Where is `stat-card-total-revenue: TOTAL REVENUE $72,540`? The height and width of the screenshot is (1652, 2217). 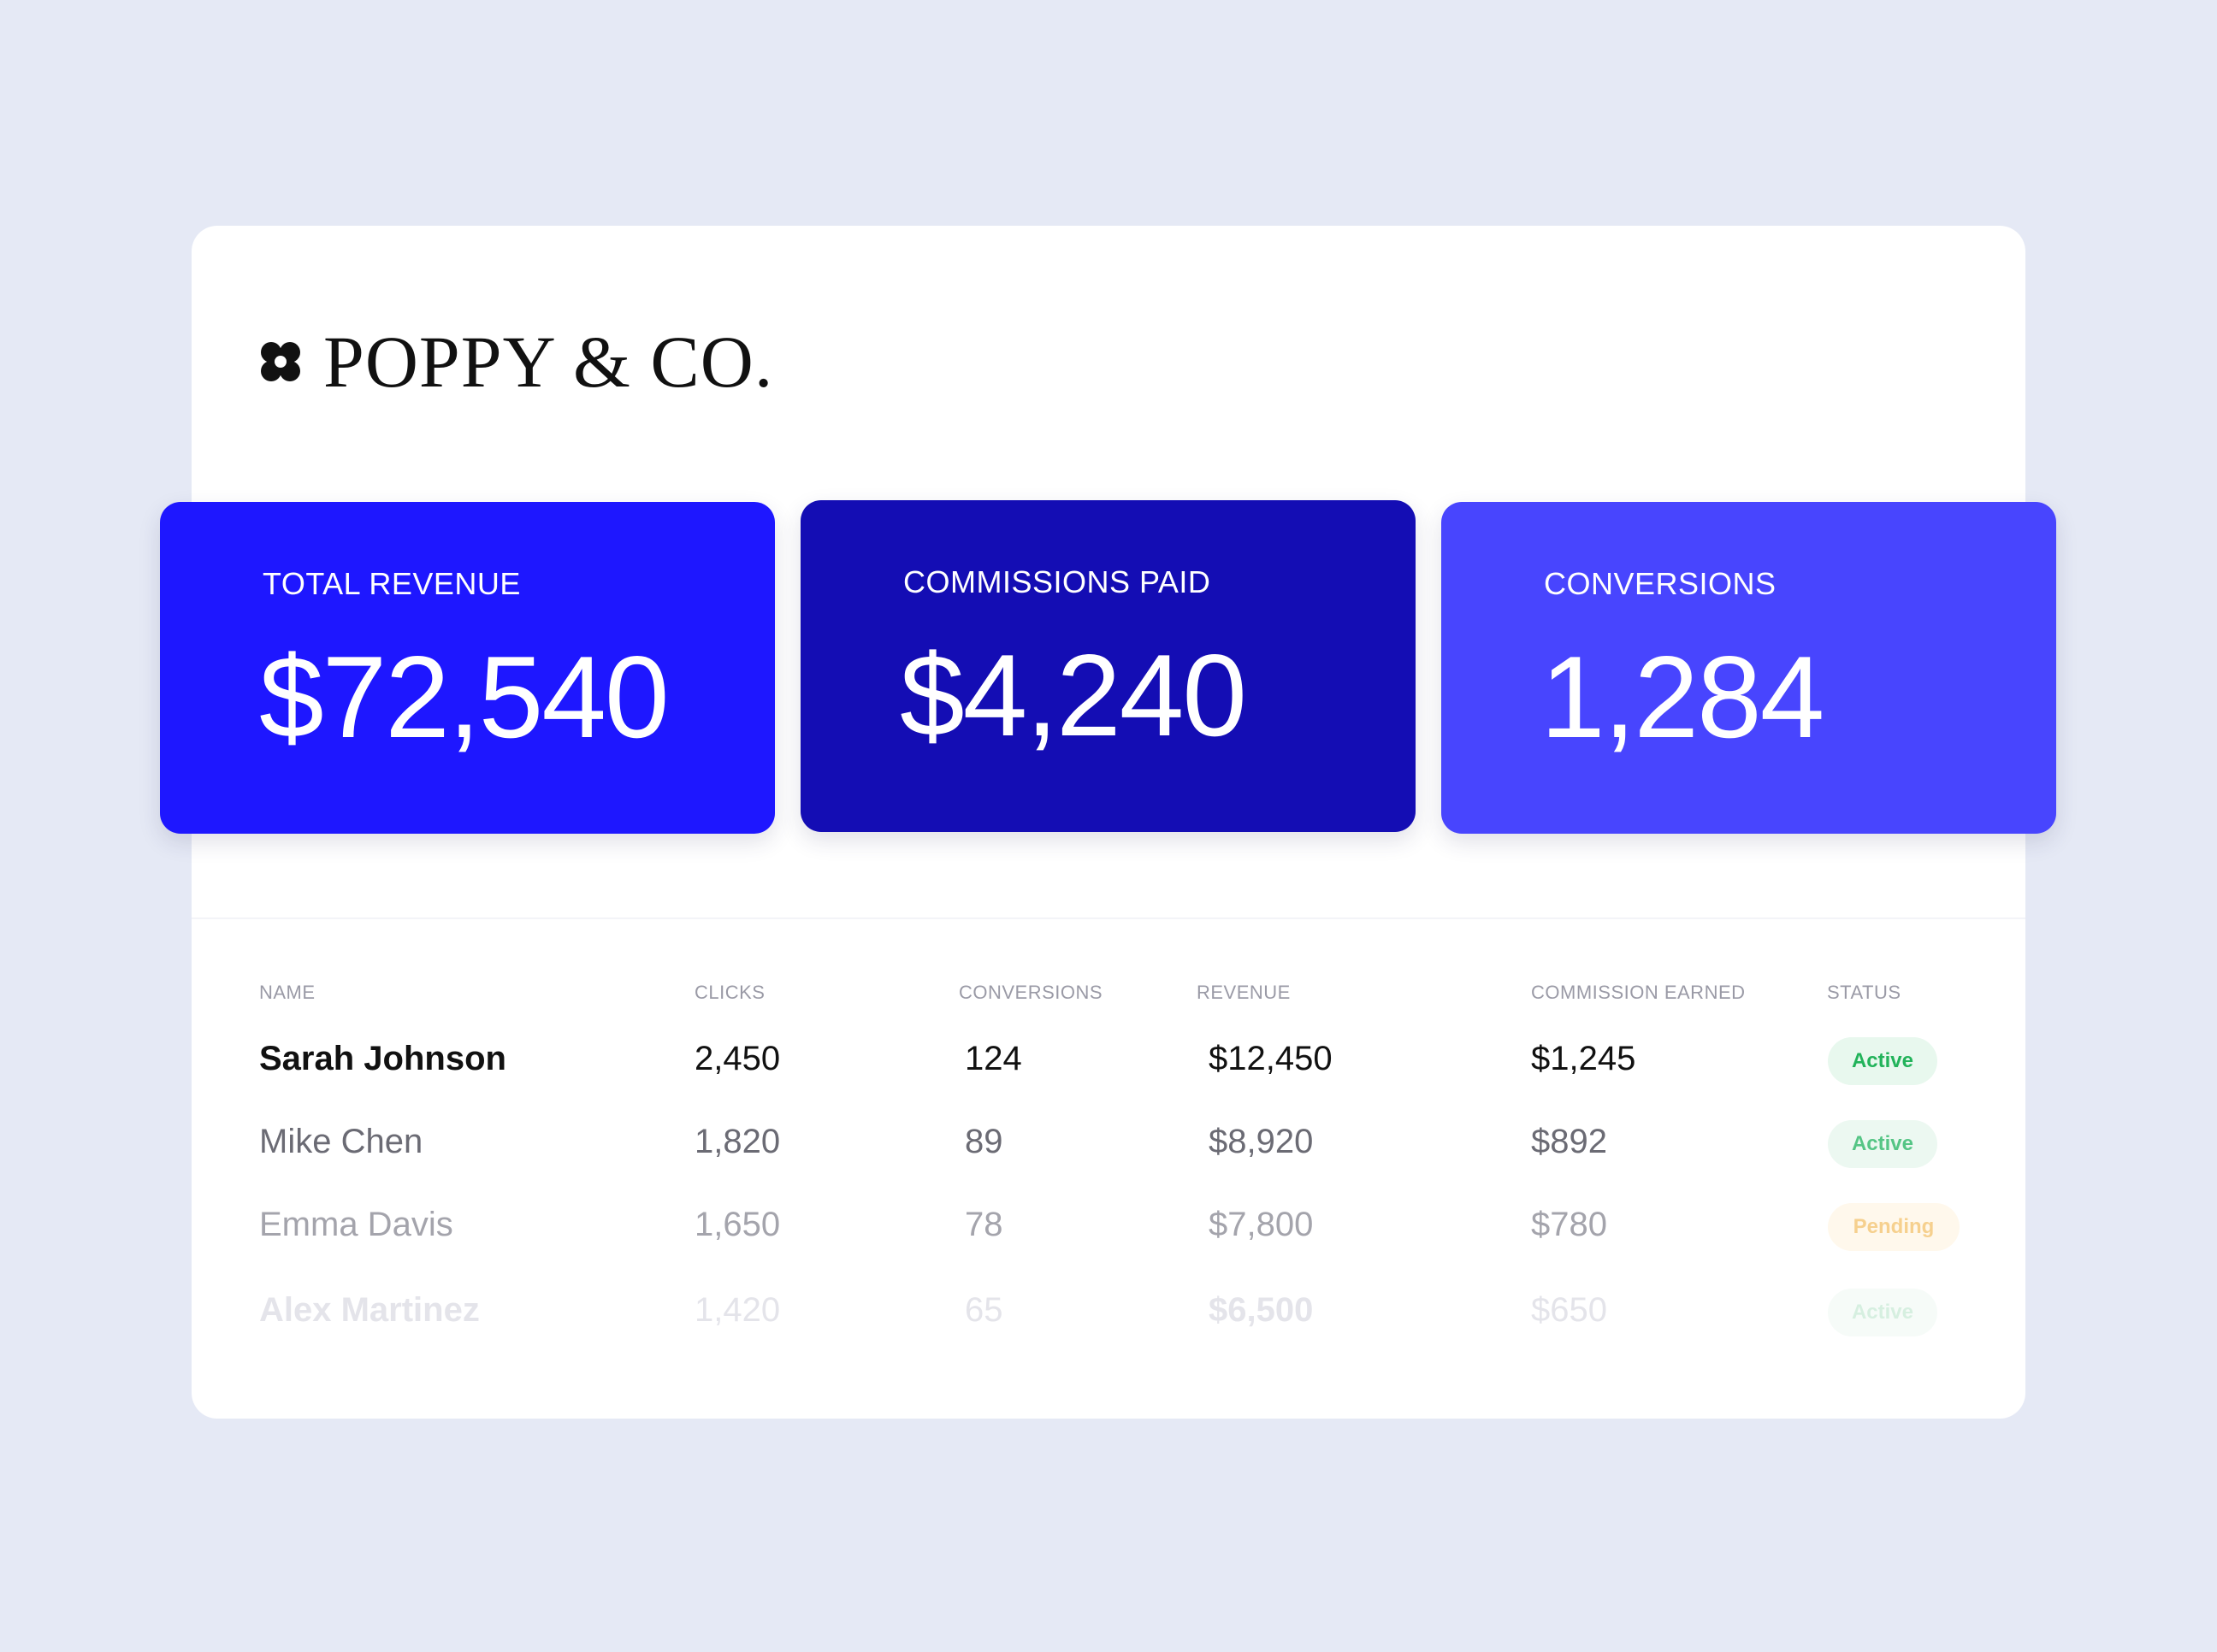
stat-card-total-revenue: TOTAL REVENUE $72,540 is located at coordinates (467, 668).